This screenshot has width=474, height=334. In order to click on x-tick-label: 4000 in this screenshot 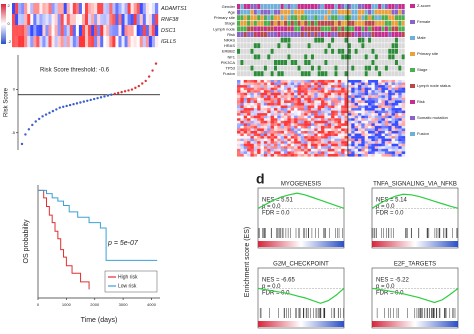, I will do `click(152, 304)`.